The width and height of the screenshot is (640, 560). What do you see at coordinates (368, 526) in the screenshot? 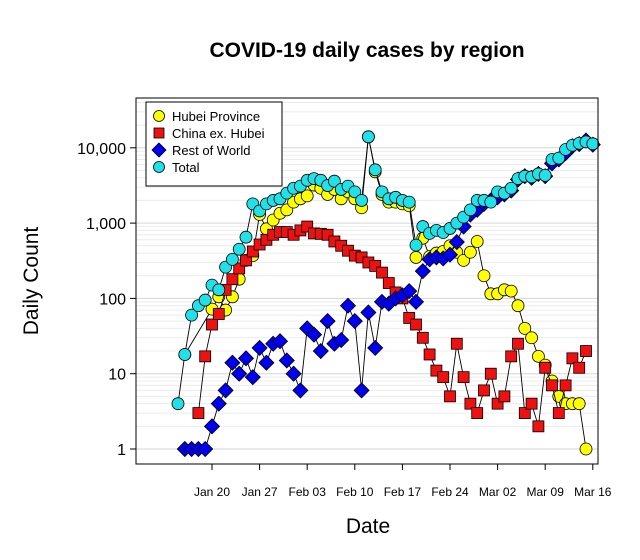
I see `x-axis-label: Date` at bounding box center [368, 526].